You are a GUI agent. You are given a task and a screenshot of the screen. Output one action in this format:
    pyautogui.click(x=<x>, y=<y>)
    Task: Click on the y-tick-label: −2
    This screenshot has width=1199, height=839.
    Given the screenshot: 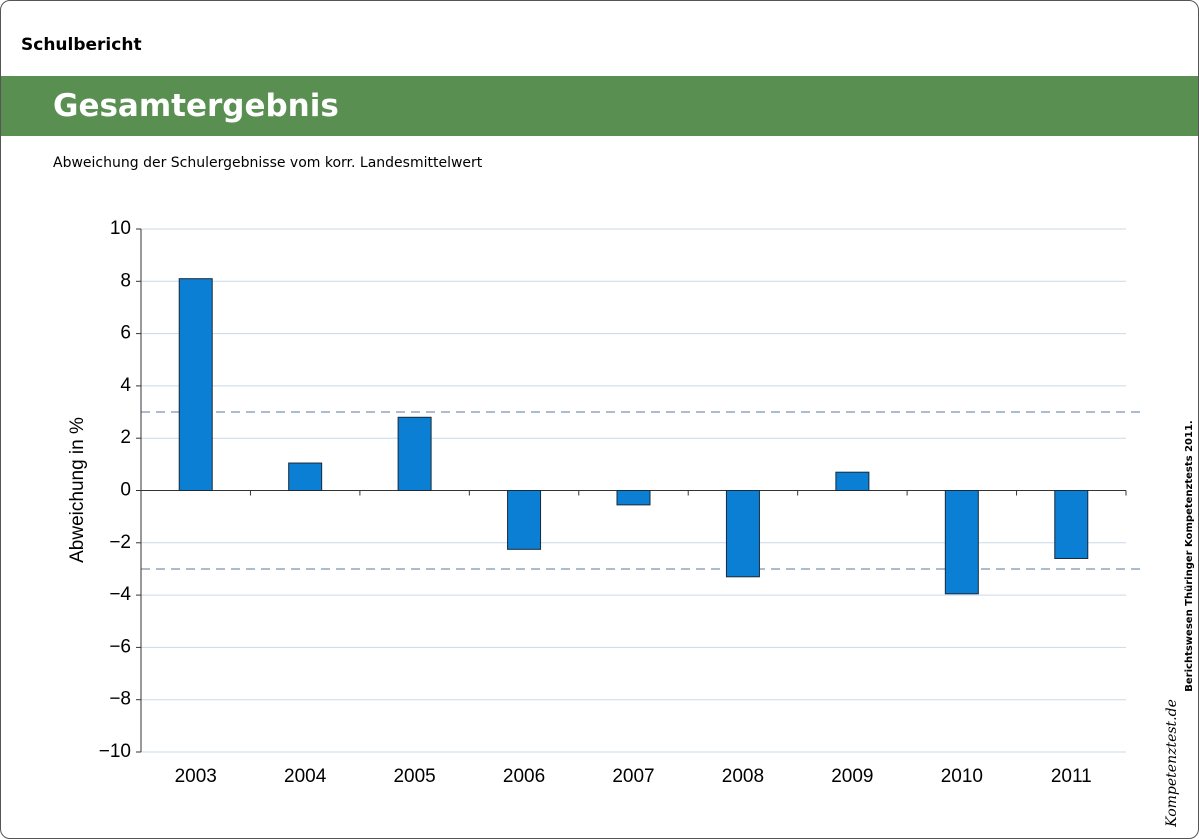 What is the action you would take?
    pyautogui.click(x=120, y=542)
    